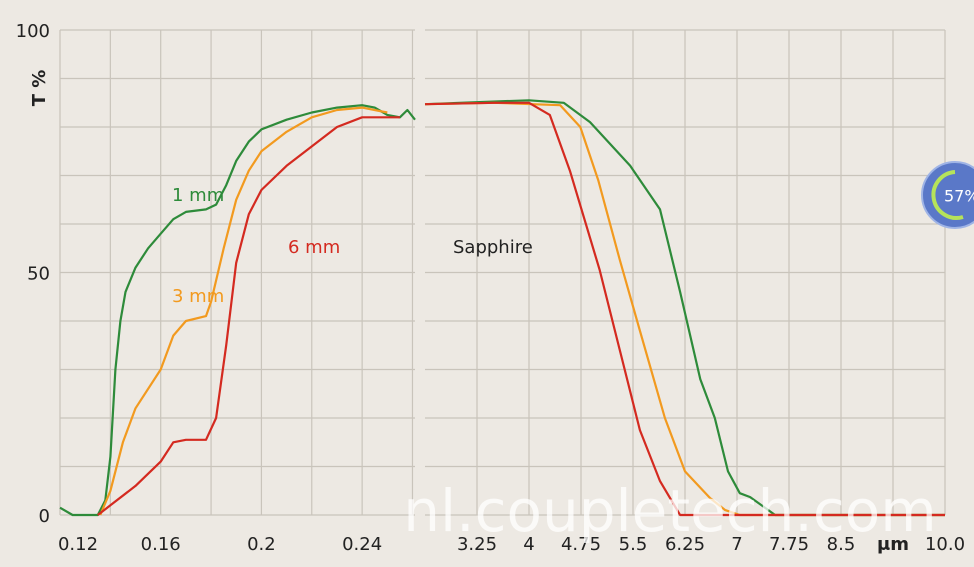 The height and width of the screenshot is (567, 974). Describe the element at coordinates (261, 544) in the screenshot. I see `x-tick-label: 0.2` at that location.